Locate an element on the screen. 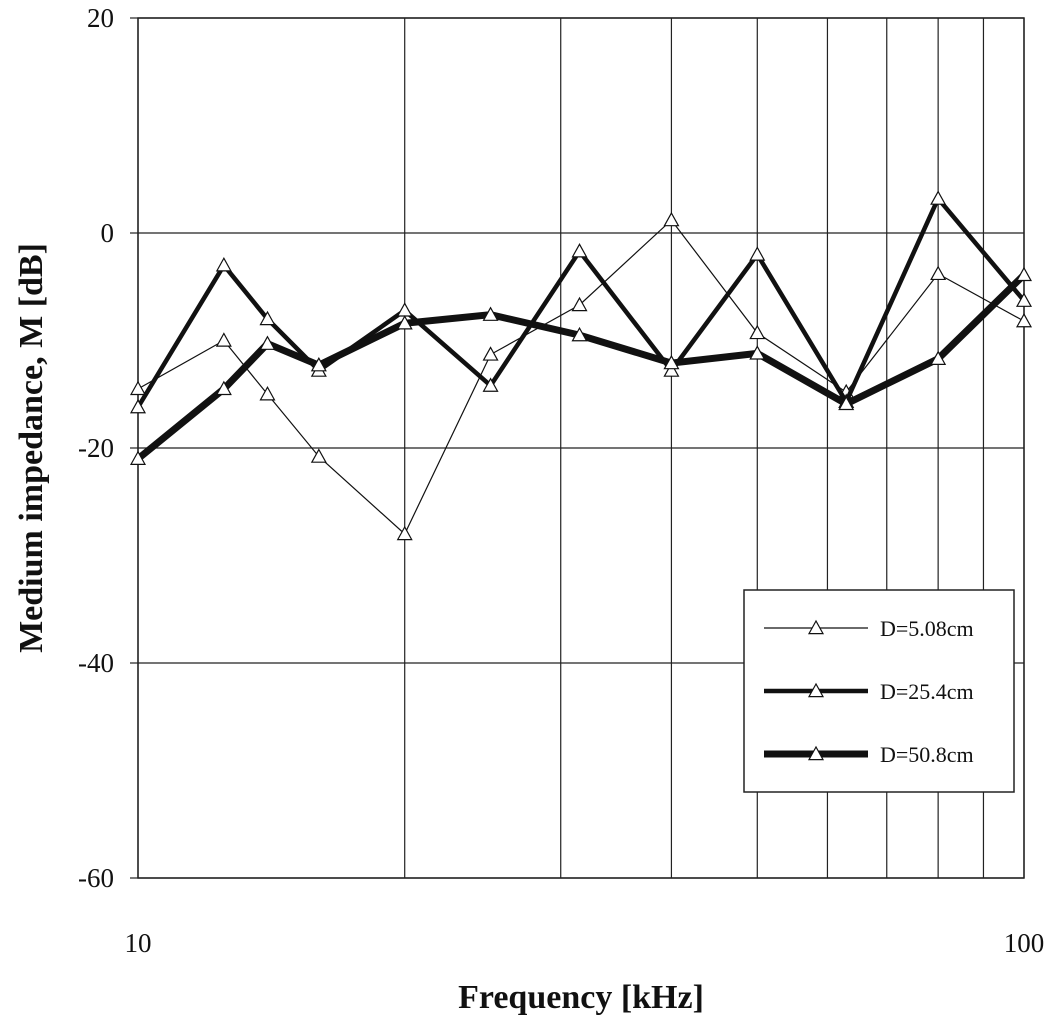 The width and height of the screenshot is (1058, 1018). y-tick-label: -20 is located at coordinates (96, 448).